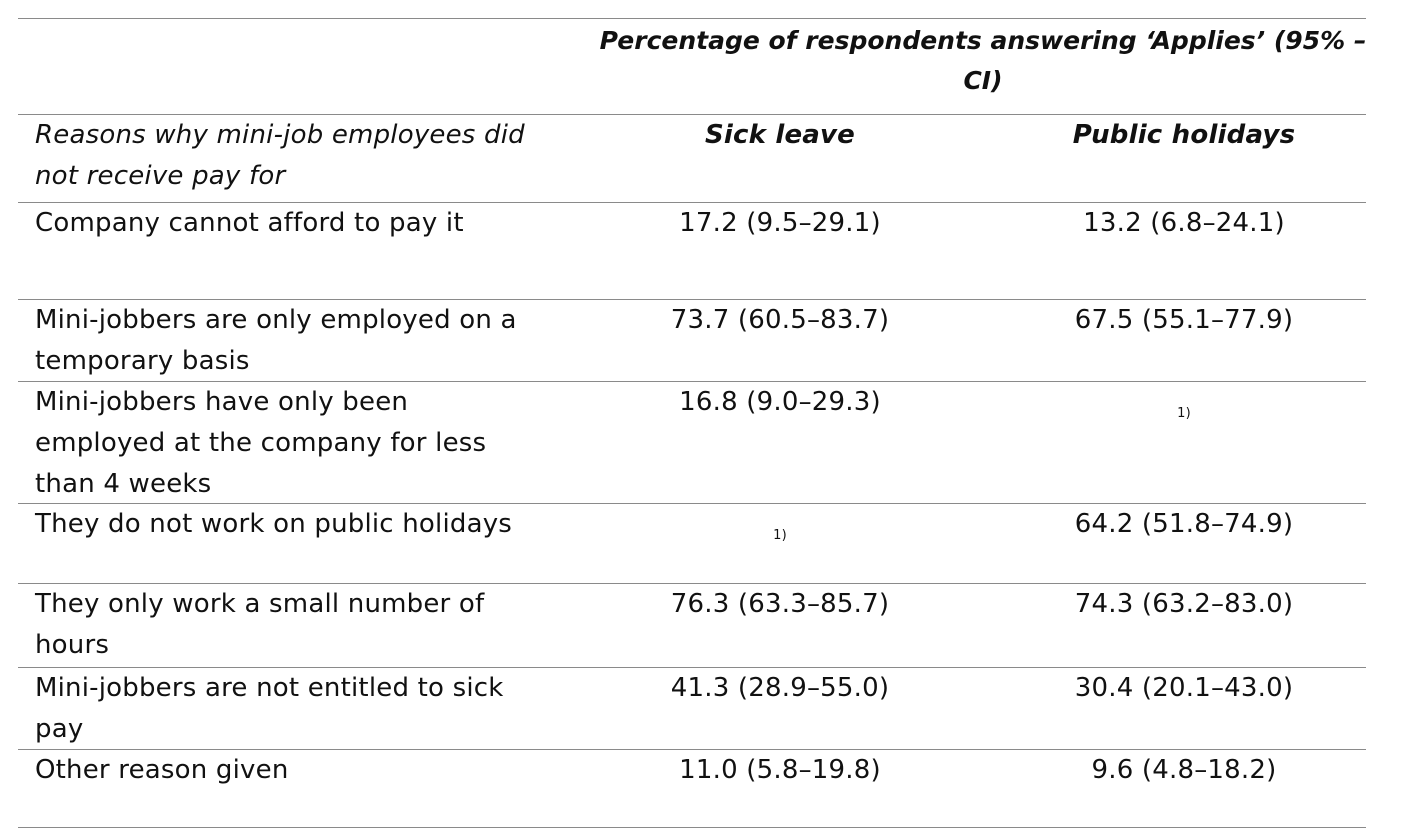 This screenshot has width=1422, height=840. What do you see at coordinates (1184, 320) in the screenshot?
I see `cell-public-holidays: 67.5 (55.1–77.9)` at bounding box center [1184, 320].